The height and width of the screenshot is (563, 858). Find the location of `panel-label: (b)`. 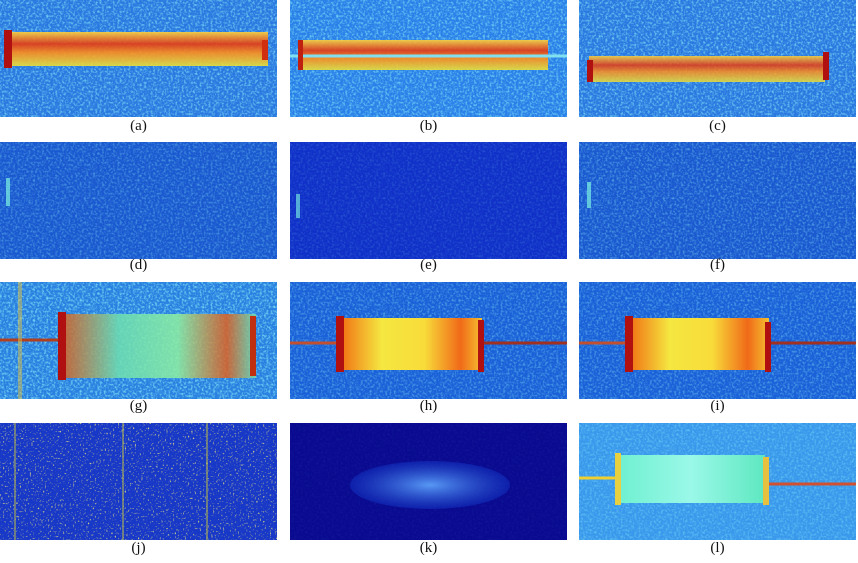

panel-label: (b) is located at coordinates (429, 126).